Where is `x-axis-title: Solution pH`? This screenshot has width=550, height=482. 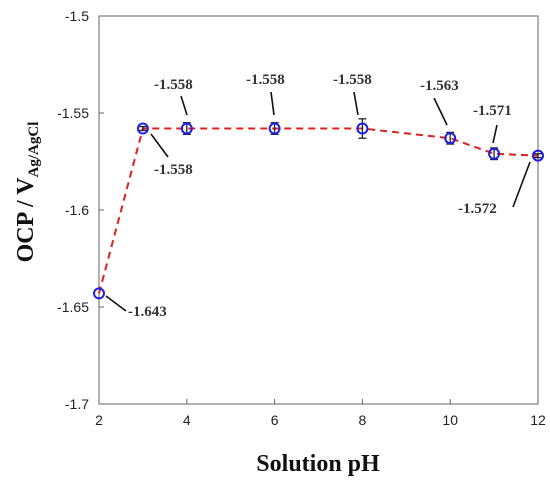
x-axis-title: Solution pH is located at coordinates (318, 464).